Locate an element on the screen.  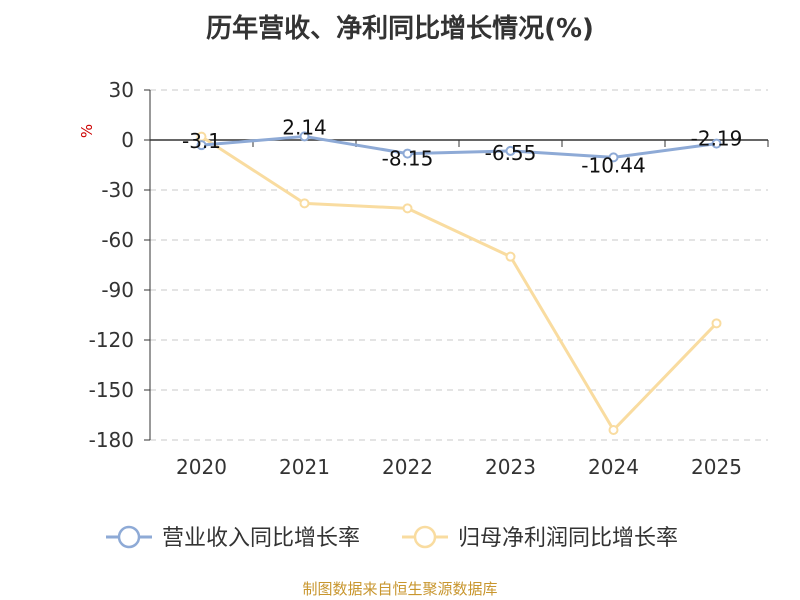
y-tick-label: -180 is located at coordinates (111, 440).